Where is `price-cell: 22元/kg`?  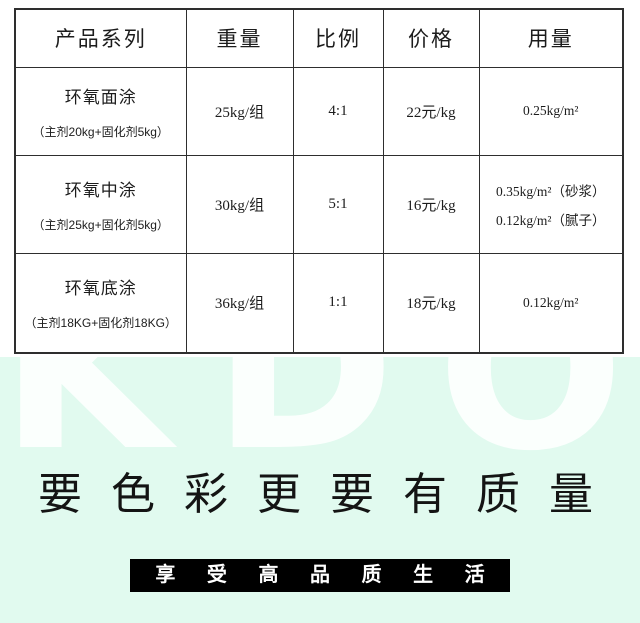
price-cell: 22元/kg is located at coordinates (431, 111).